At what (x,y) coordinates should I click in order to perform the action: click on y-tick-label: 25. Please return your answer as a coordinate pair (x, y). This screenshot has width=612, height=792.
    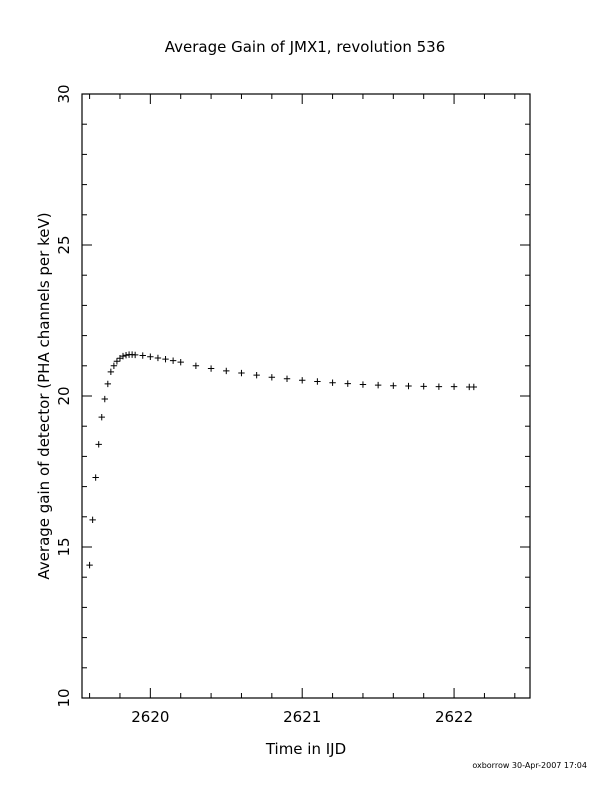
    Looking at the image, I should click on (64, 244).